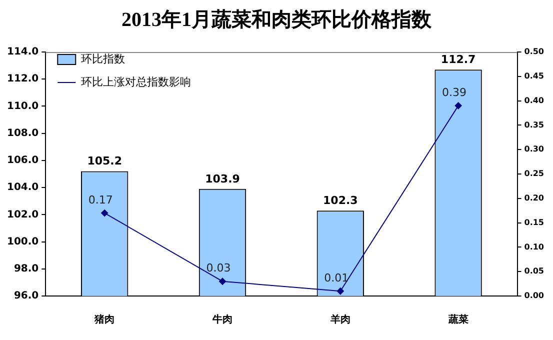 The image size is (553, 340). Describe the element at coordinates (534, 51) in the screenshot. I see `y2-tick-label: 0.50` at that location.